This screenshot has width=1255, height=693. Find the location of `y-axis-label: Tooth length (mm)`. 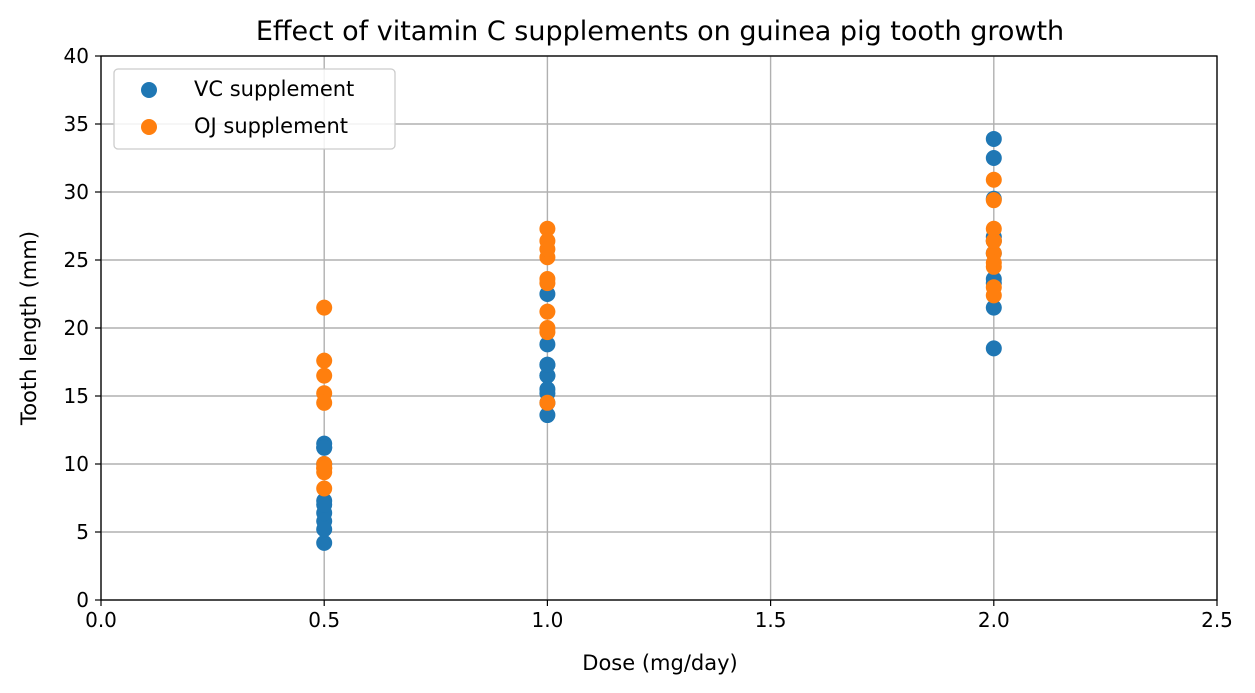

y-axis-label: Tooth length (mm) is located at coordinates (29, 328).